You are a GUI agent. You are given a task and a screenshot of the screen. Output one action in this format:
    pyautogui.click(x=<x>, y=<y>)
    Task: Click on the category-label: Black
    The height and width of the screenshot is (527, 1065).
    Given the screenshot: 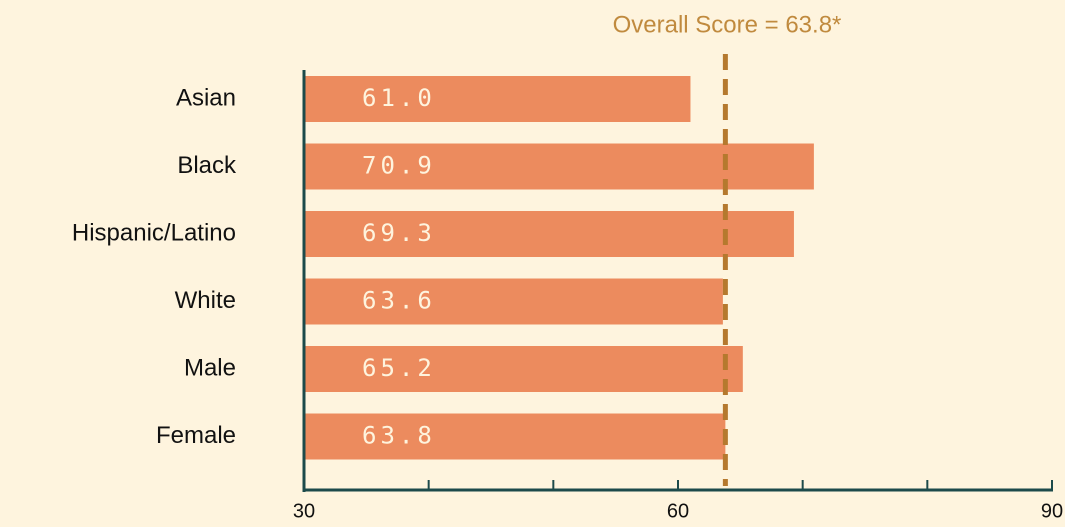 What is the action you would take?
    pyautogui.click(x=207, y=165)
    